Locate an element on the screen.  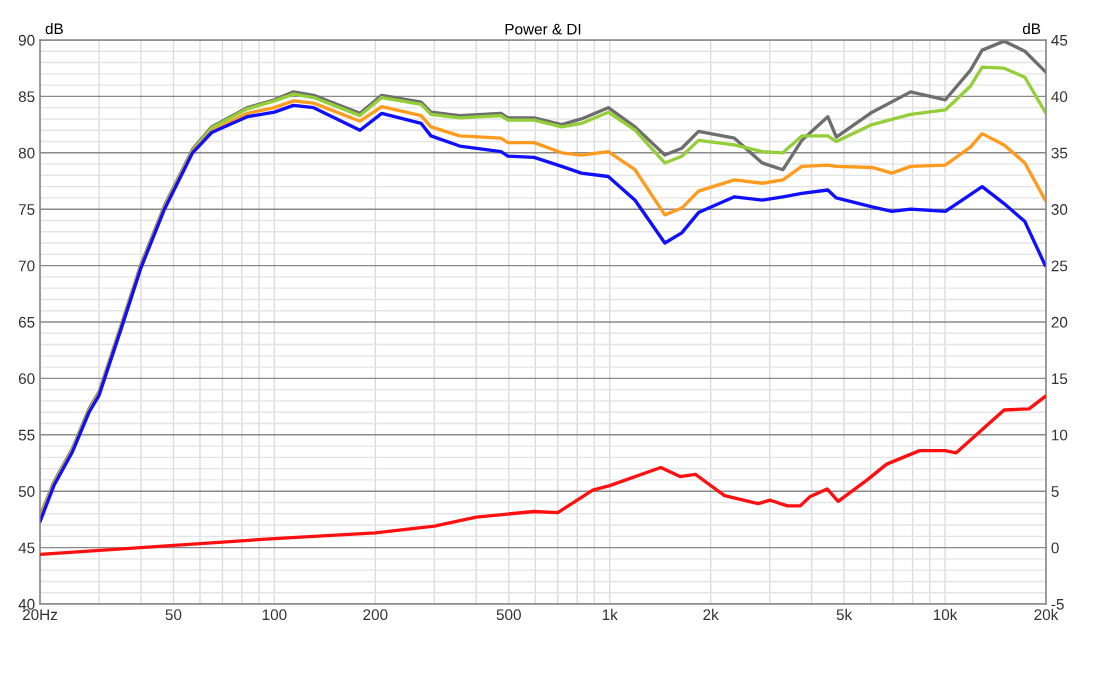
y-axis-title: dB is located at coordinates (54, 28).